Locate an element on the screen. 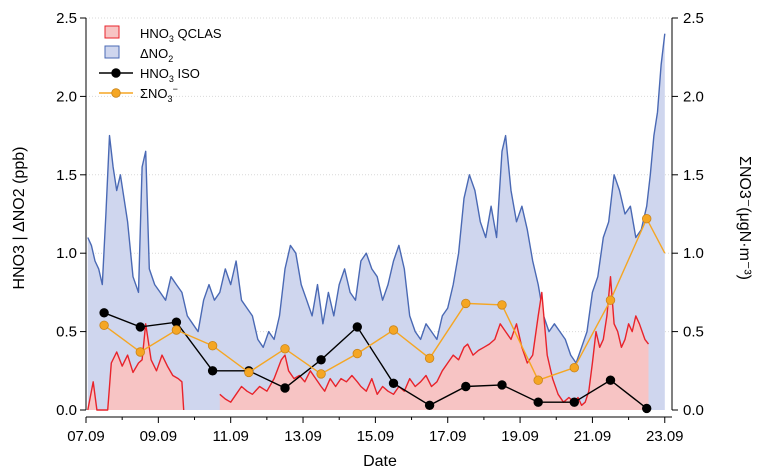  x-tick-label-4: 15.09 is located at coordinates (376, 436).